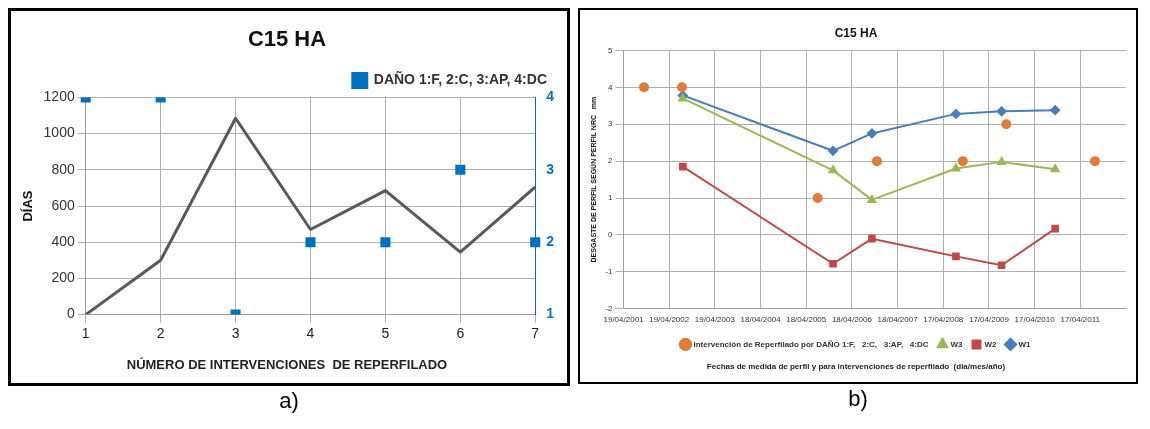 The height and width of the screenshot is (429, 1150). I want to click on x-tick-label: 17/04/2010, so click(1035, 319).